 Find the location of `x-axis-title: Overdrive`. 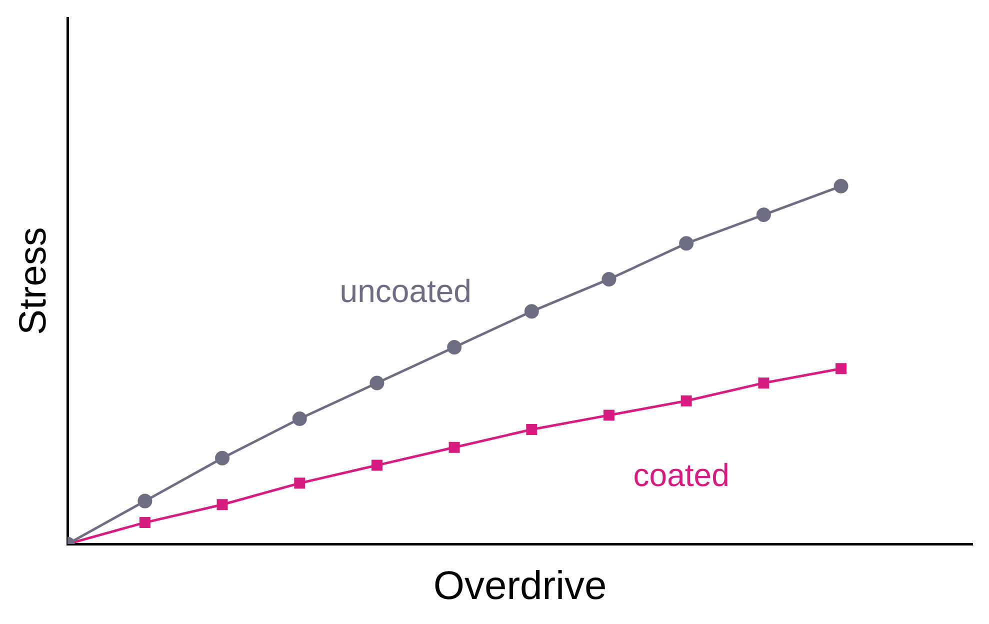

x-axis-title: Overdrive is located at coordinates (520, 586).